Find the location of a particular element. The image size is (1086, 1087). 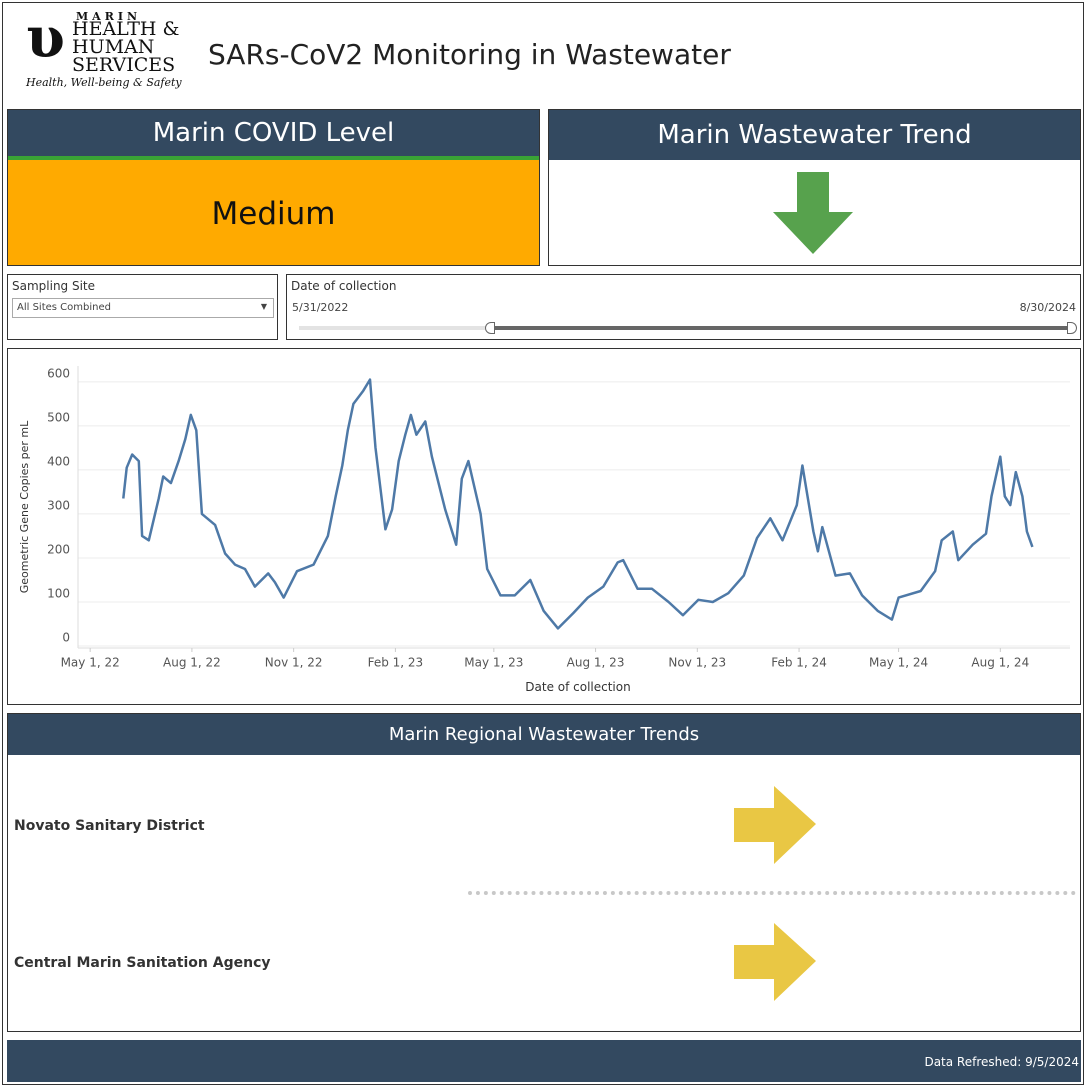

x-tick-label: Feb 1, 23 is located at coordinates (396, 663).